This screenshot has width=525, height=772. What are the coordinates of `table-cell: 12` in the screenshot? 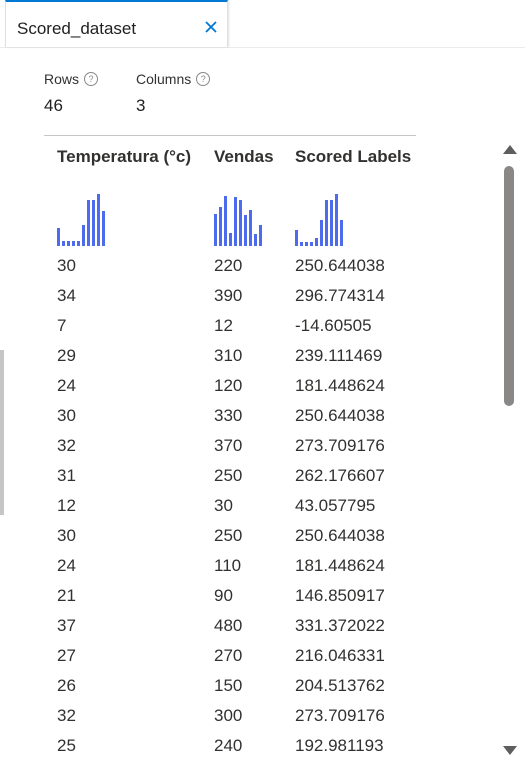 It's located at (66, 505).